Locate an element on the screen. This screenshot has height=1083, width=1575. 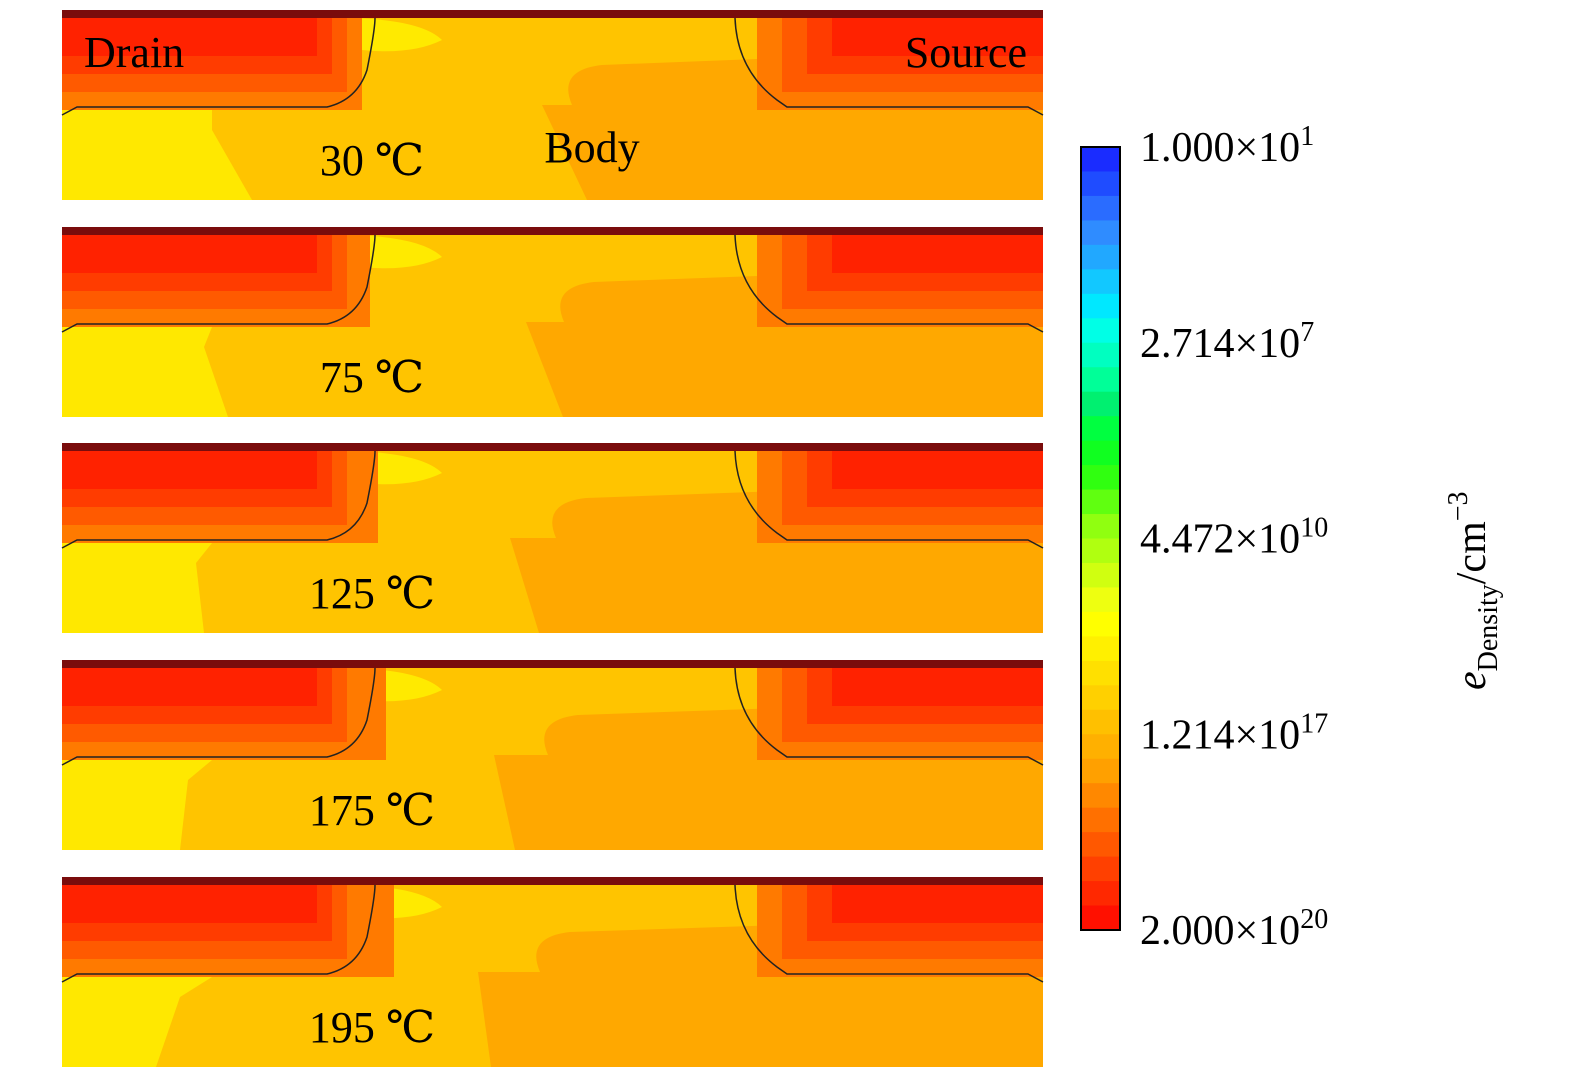
body-label: Body is located at coordinates (591, 147).